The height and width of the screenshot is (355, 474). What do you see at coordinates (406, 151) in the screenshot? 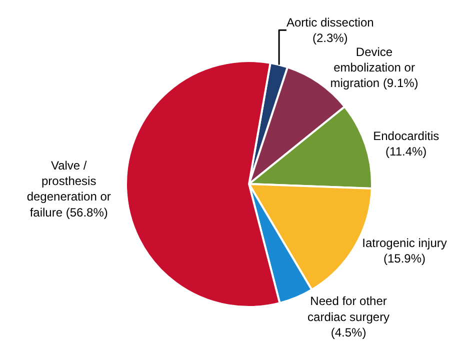
I see `data-label: (11.4%)` at bounding box center [406, 151].